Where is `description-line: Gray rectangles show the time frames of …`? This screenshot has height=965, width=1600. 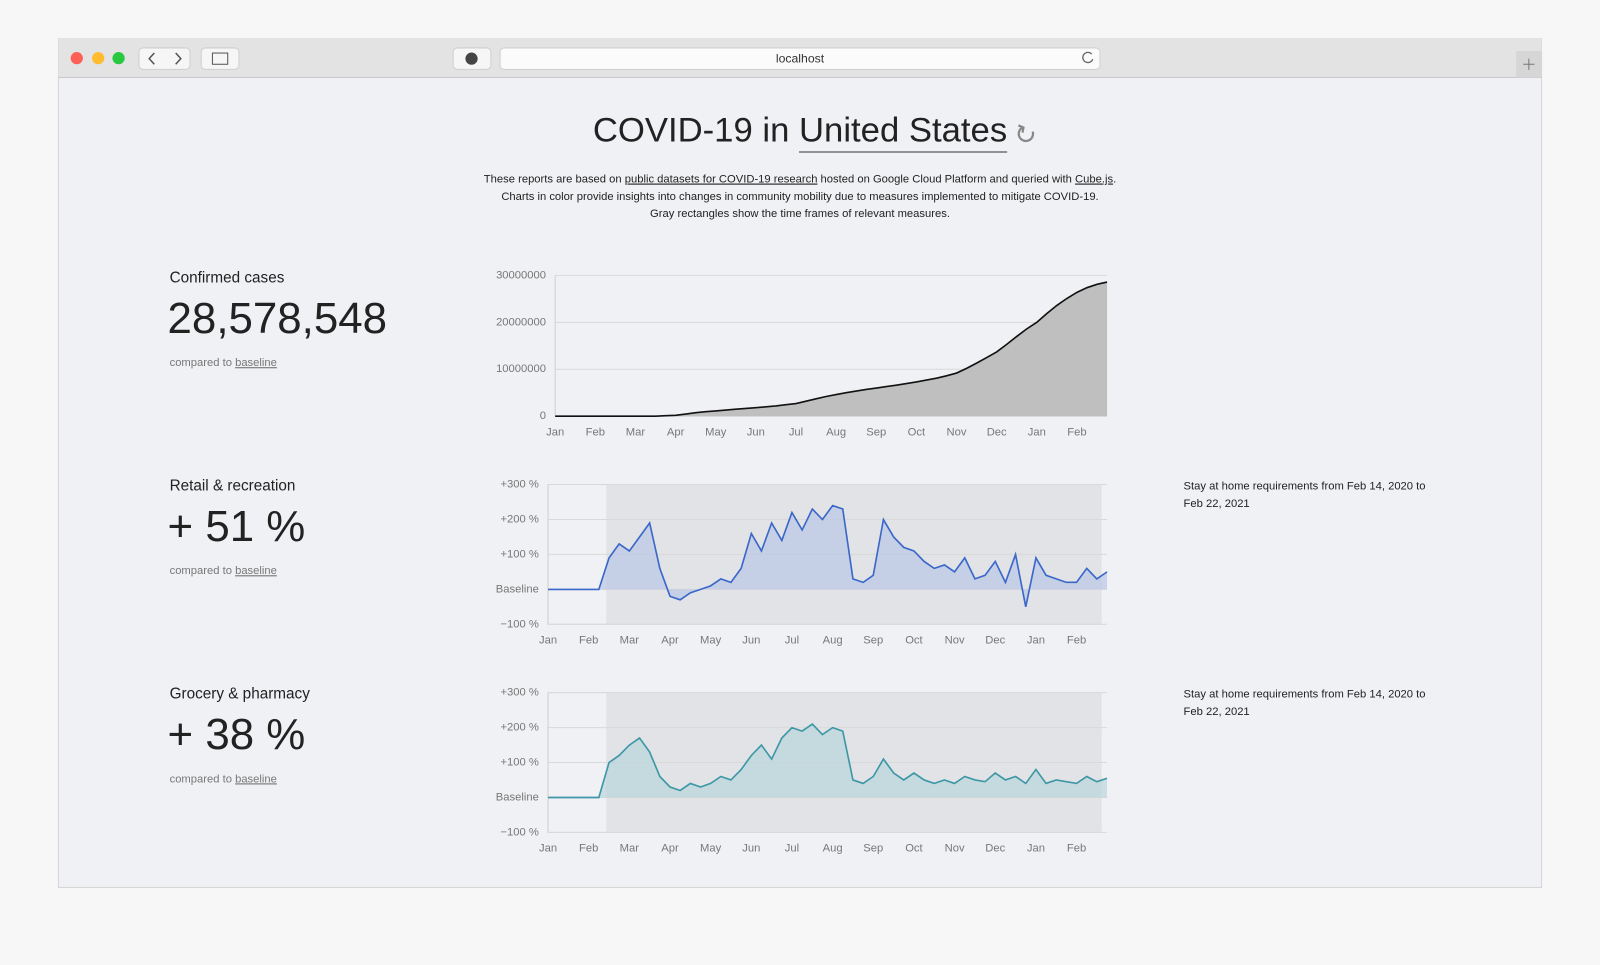
description-line: Gray rectangles show the time frames of … is located at coordinates (800, 214).